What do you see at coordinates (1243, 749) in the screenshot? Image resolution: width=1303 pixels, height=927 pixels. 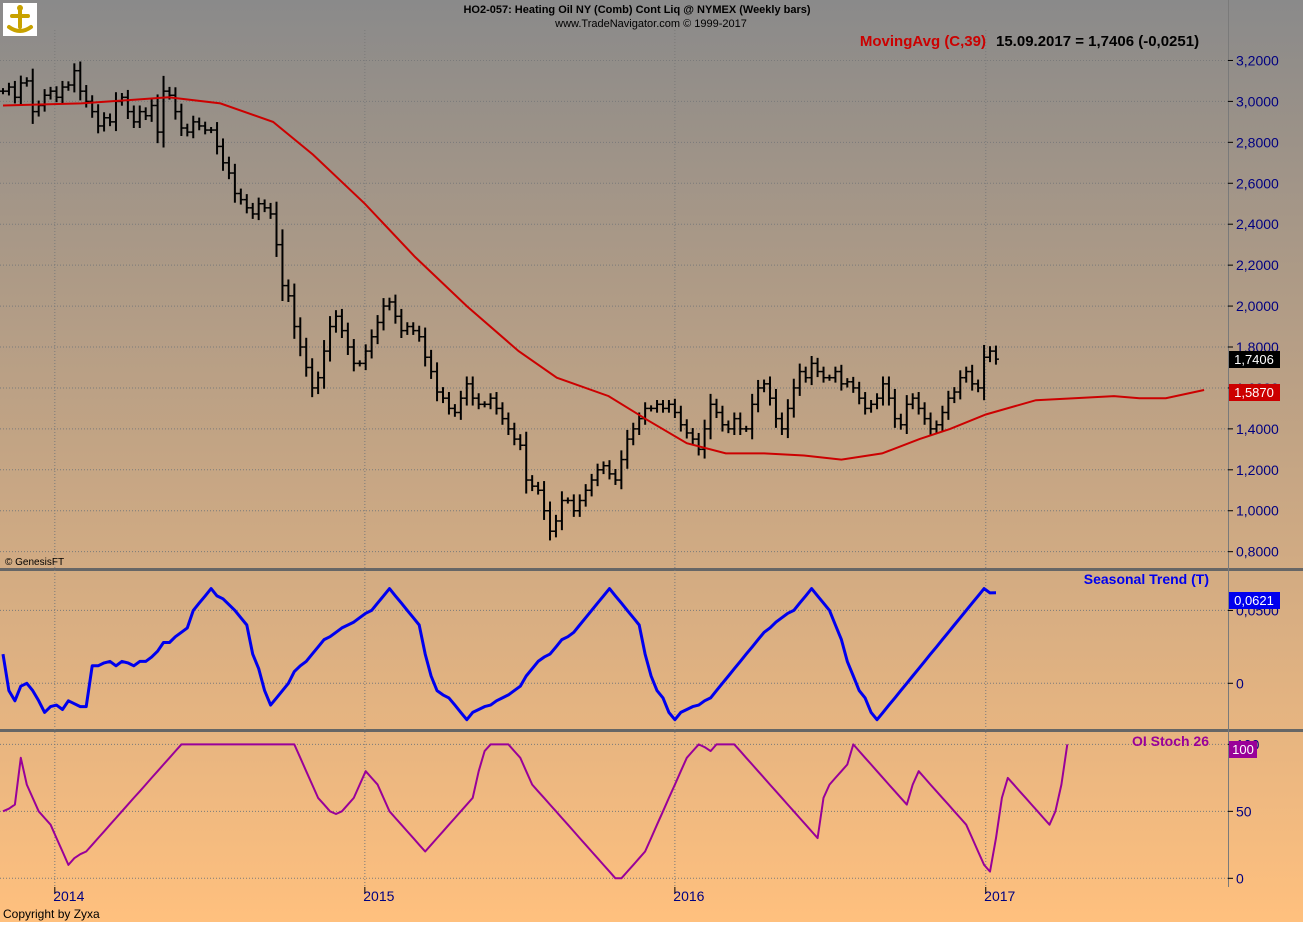 I see `stoch-value-badge` at bounding box center [1243, 749].